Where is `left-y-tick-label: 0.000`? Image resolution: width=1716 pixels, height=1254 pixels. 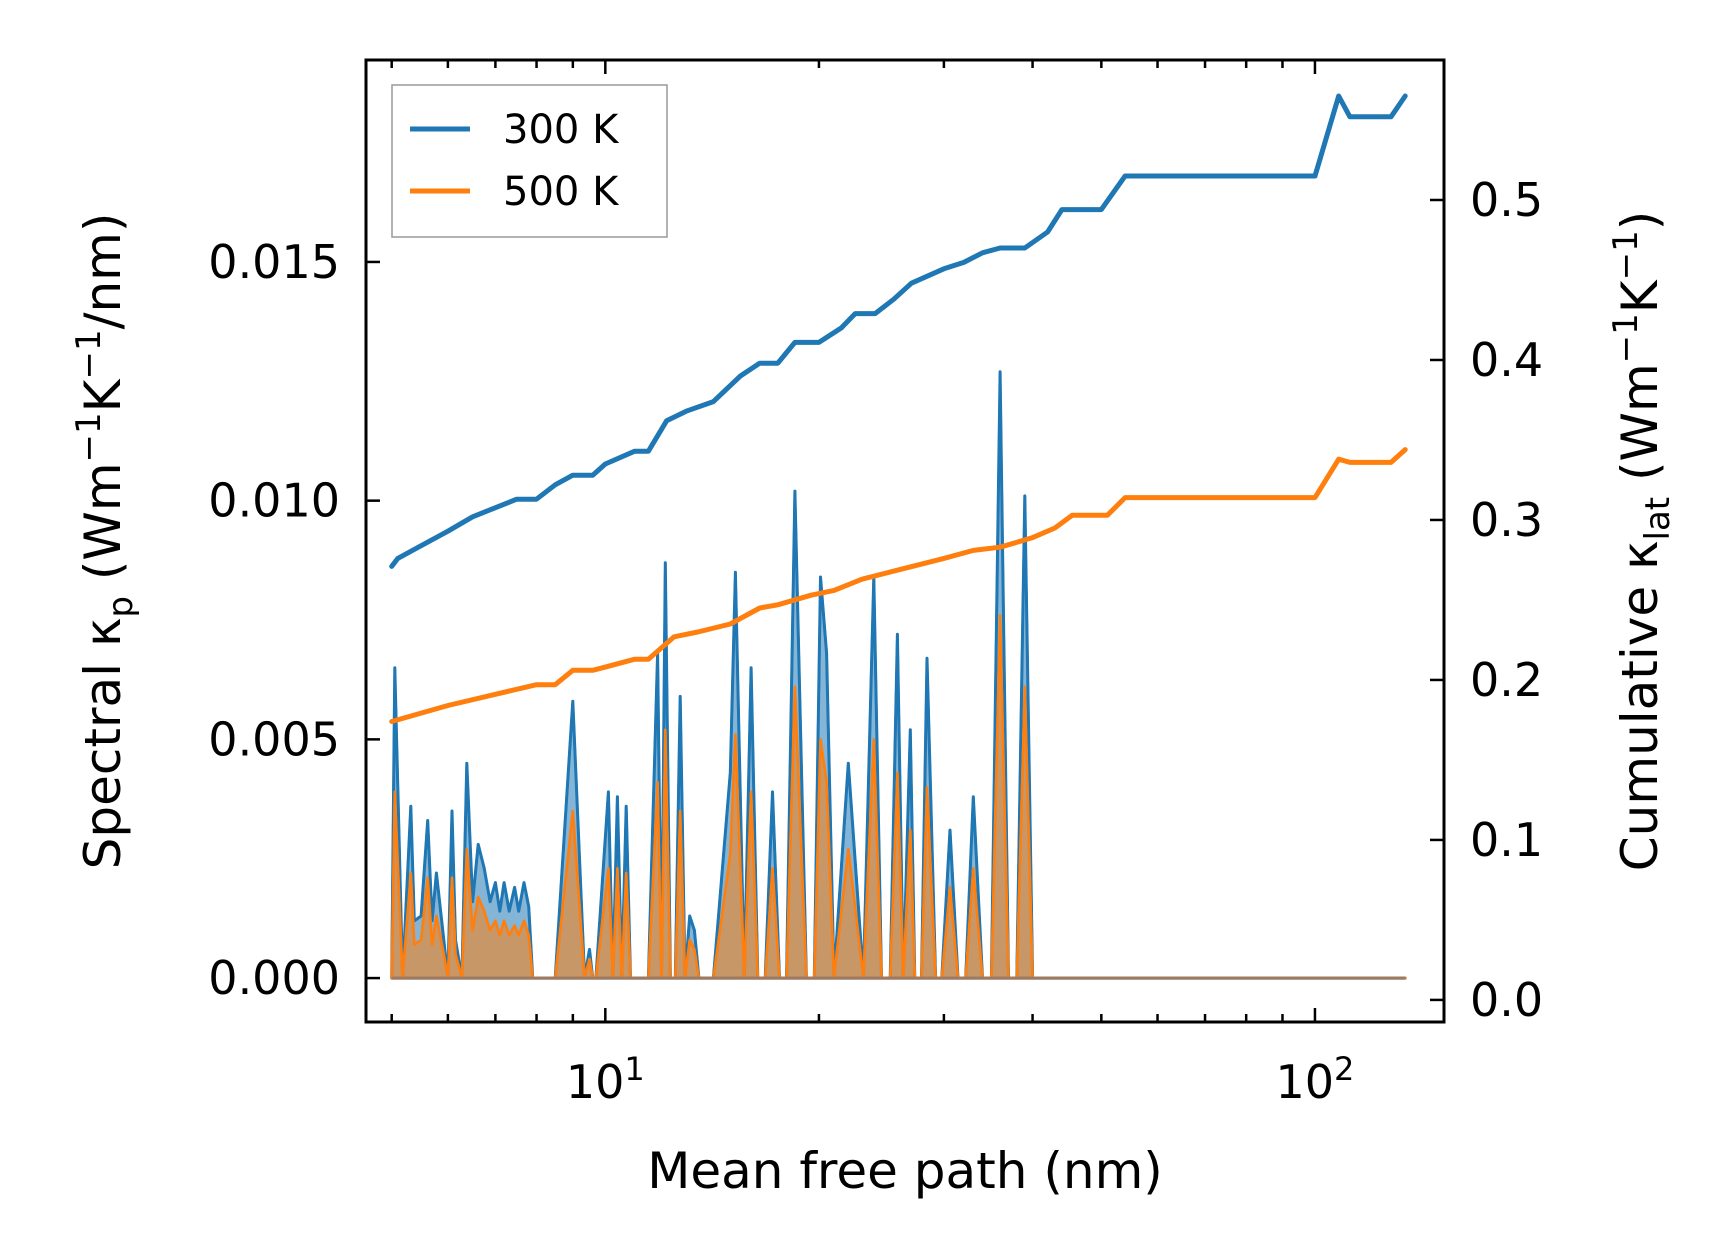
left-y-tick-label: 0.000 is located at coordinates (274, 978).